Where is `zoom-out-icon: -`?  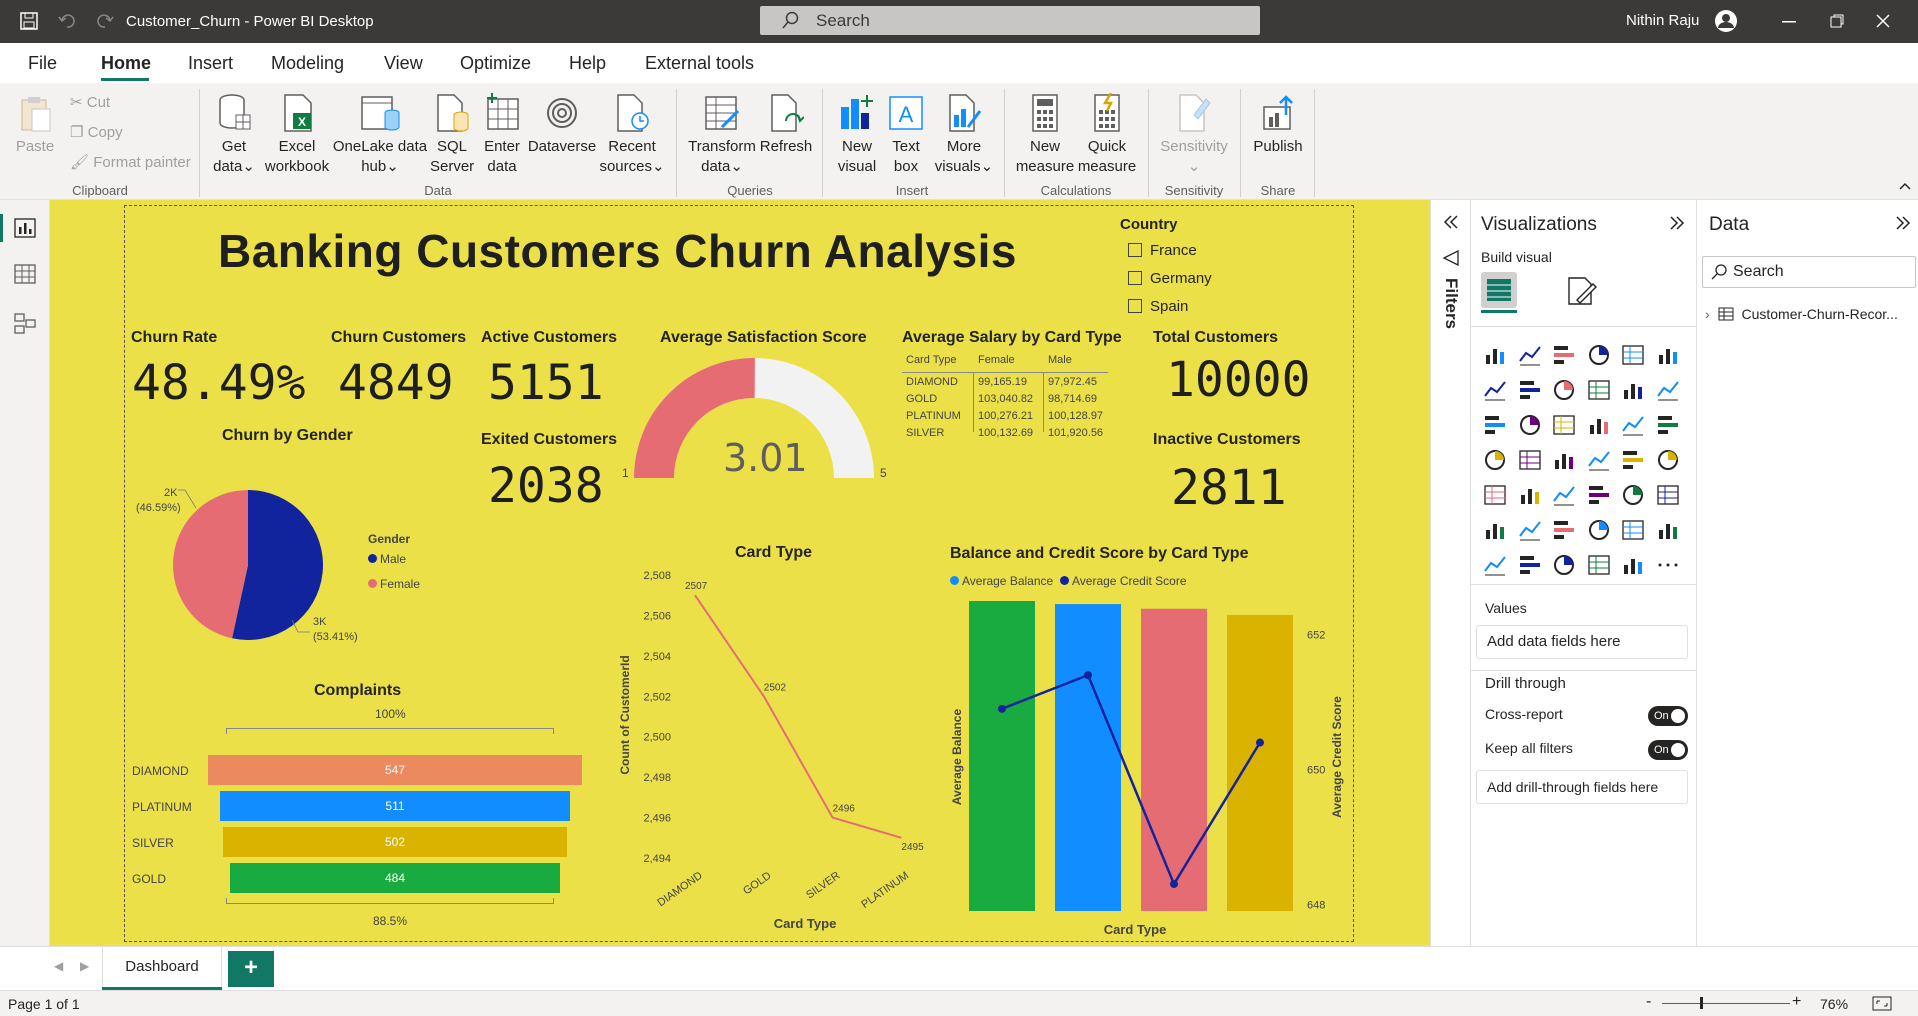 zoom-out-icon: - is located at coordinates (1649, 1001).